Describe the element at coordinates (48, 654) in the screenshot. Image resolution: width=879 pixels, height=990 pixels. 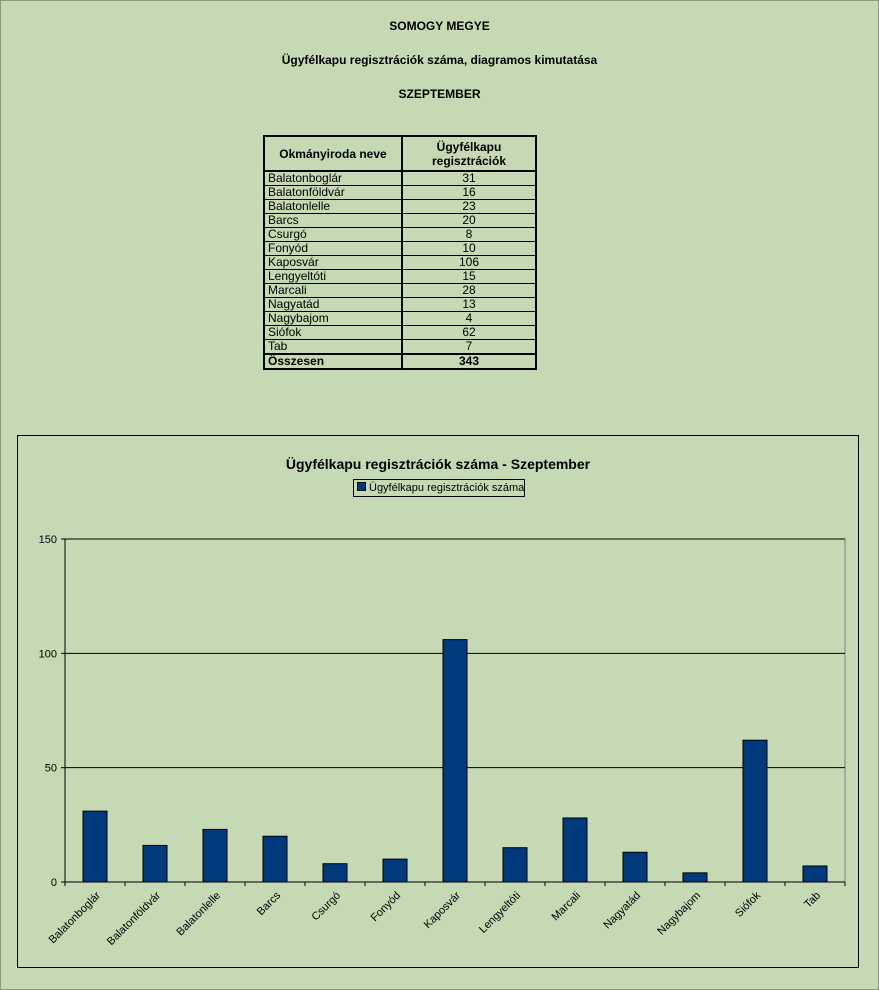
I see `y-tick-label: 100` at that location.